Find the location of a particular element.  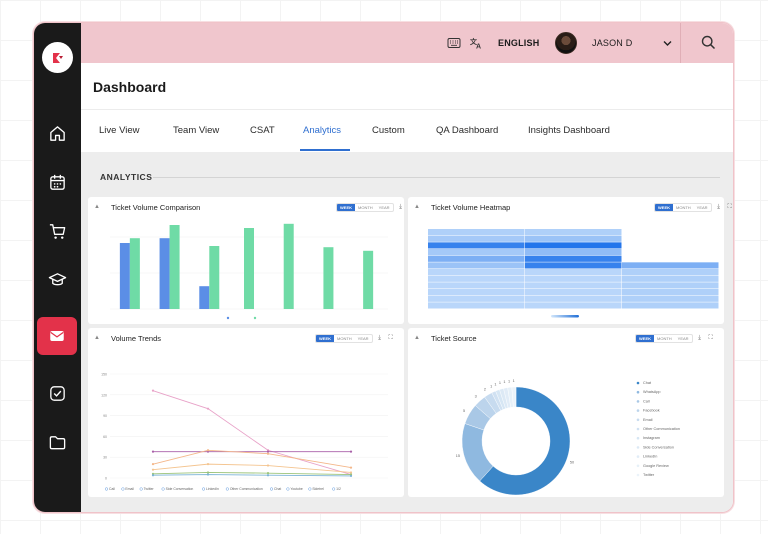

chevron-down-icon is located at coordinates (667, 43).